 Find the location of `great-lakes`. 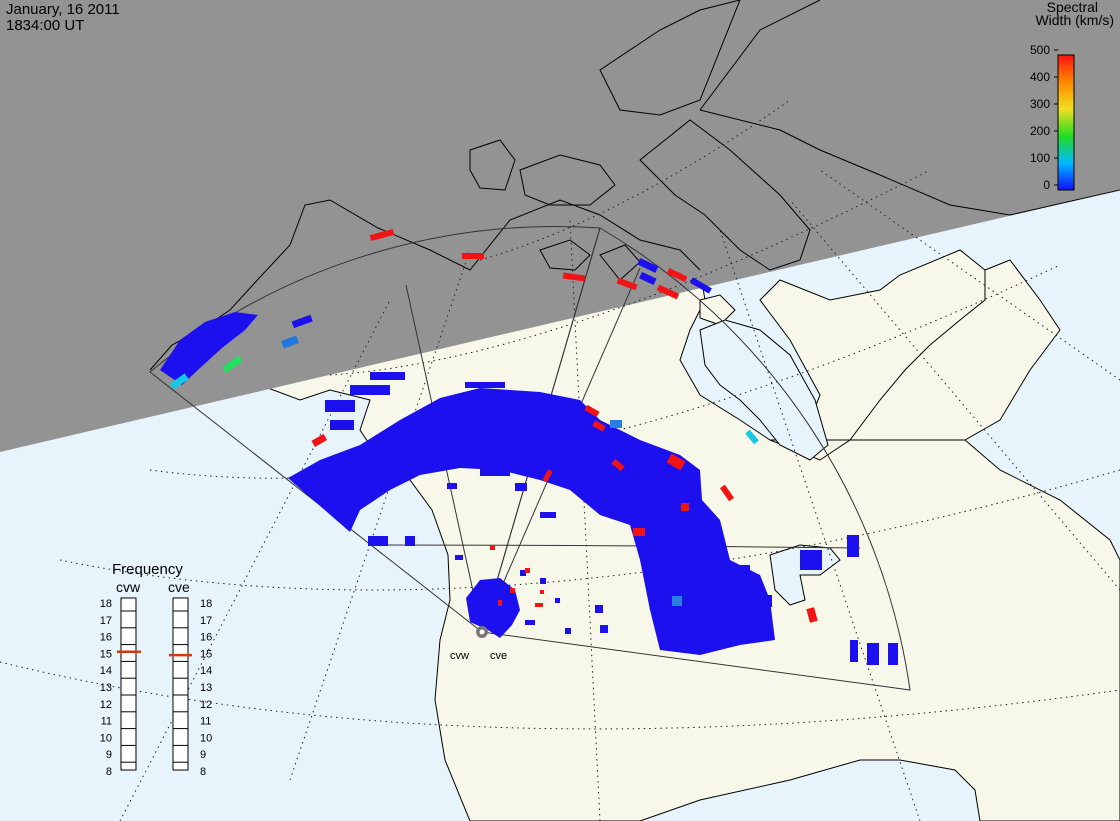

great-lakes is located at coordinates (805, 575).